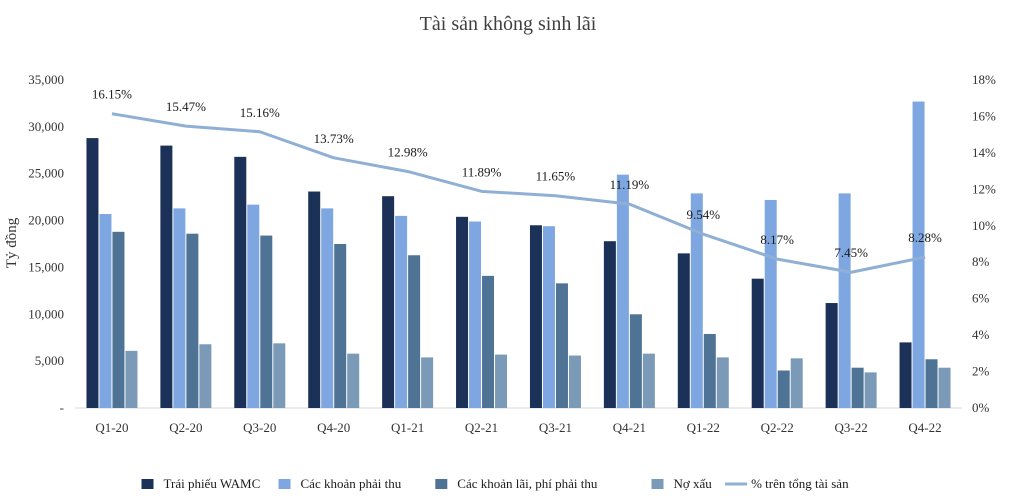  I want to click on y-tick-label: 5,000, so click(49, 360).